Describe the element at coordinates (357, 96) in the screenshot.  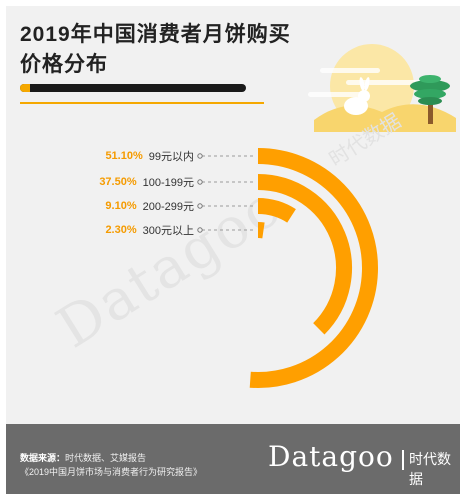
I see `rabbit-icon` at that location.